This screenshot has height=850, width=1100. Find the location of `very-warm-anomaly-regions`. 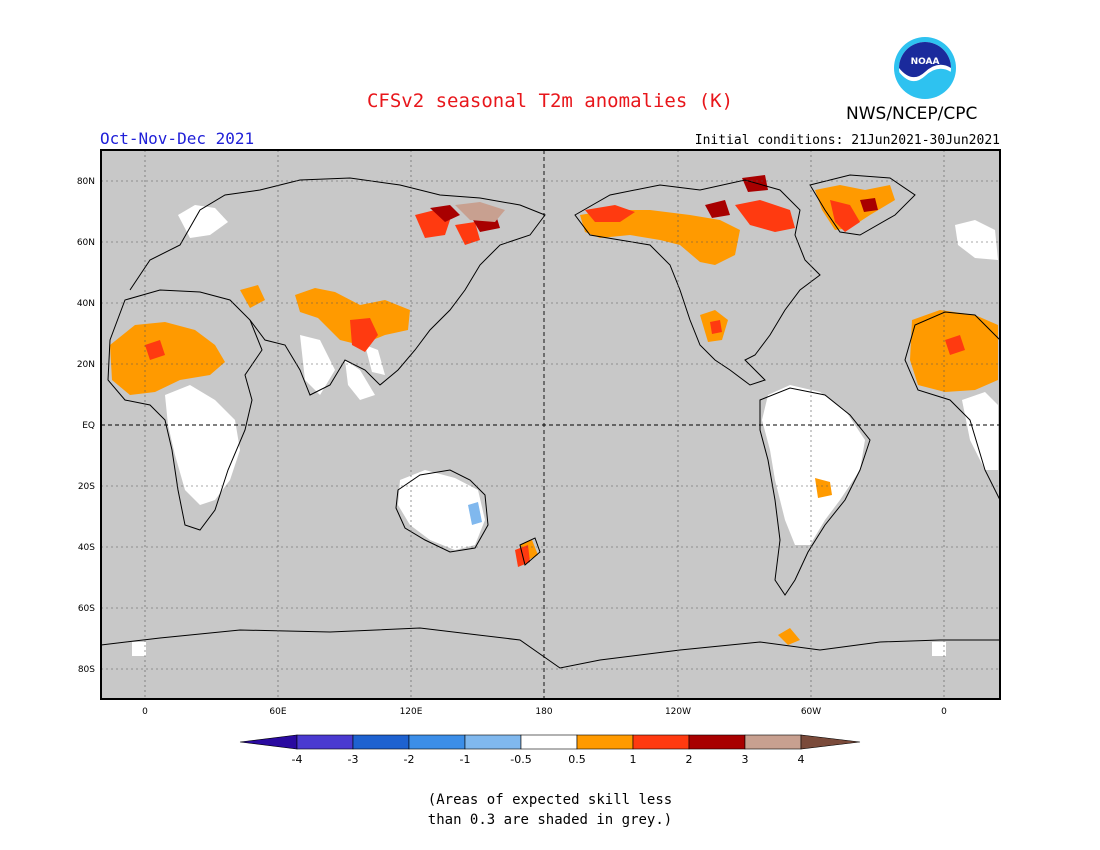

very-warm-anomaly-regions is located at coordinates (480, 212).